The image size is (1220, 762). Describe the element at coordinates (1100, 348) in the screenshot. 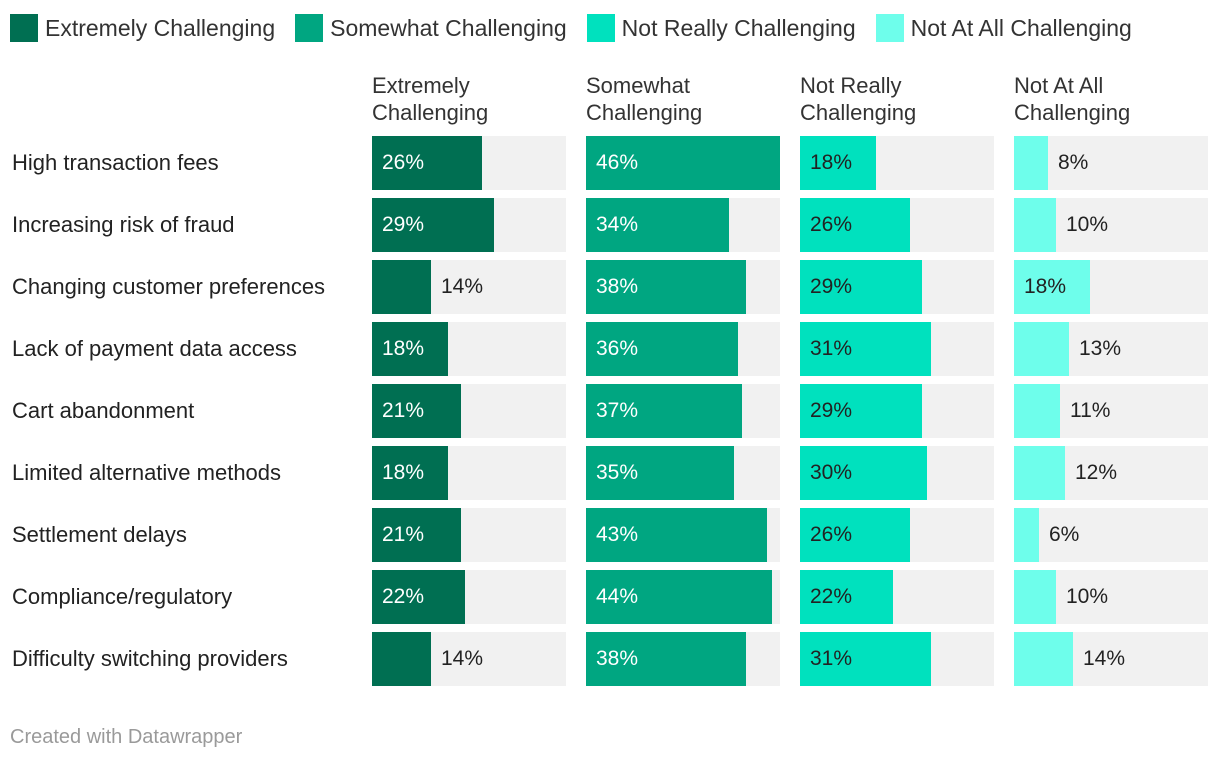

I see `data-label: 13%` at that location.